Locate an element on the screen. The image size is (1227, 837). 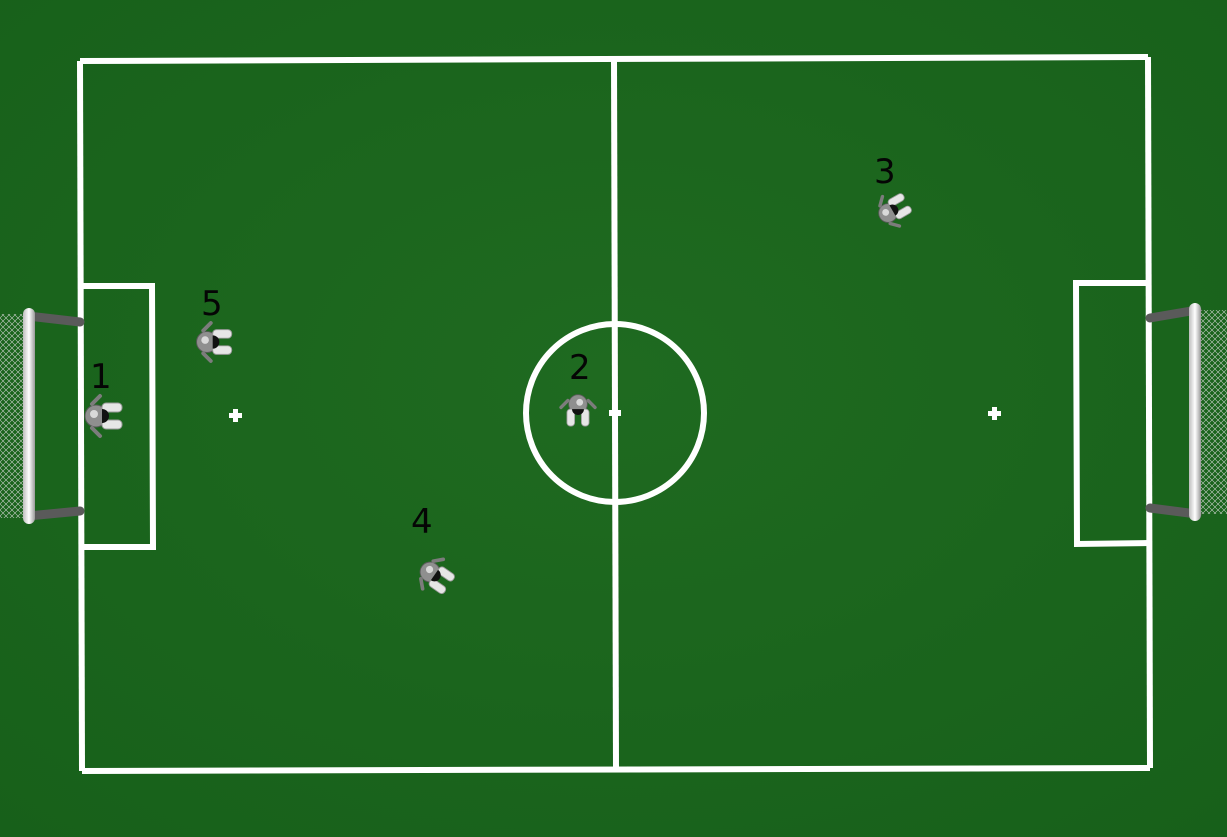
robot-4: 4 is located at coordinates (435, 552).